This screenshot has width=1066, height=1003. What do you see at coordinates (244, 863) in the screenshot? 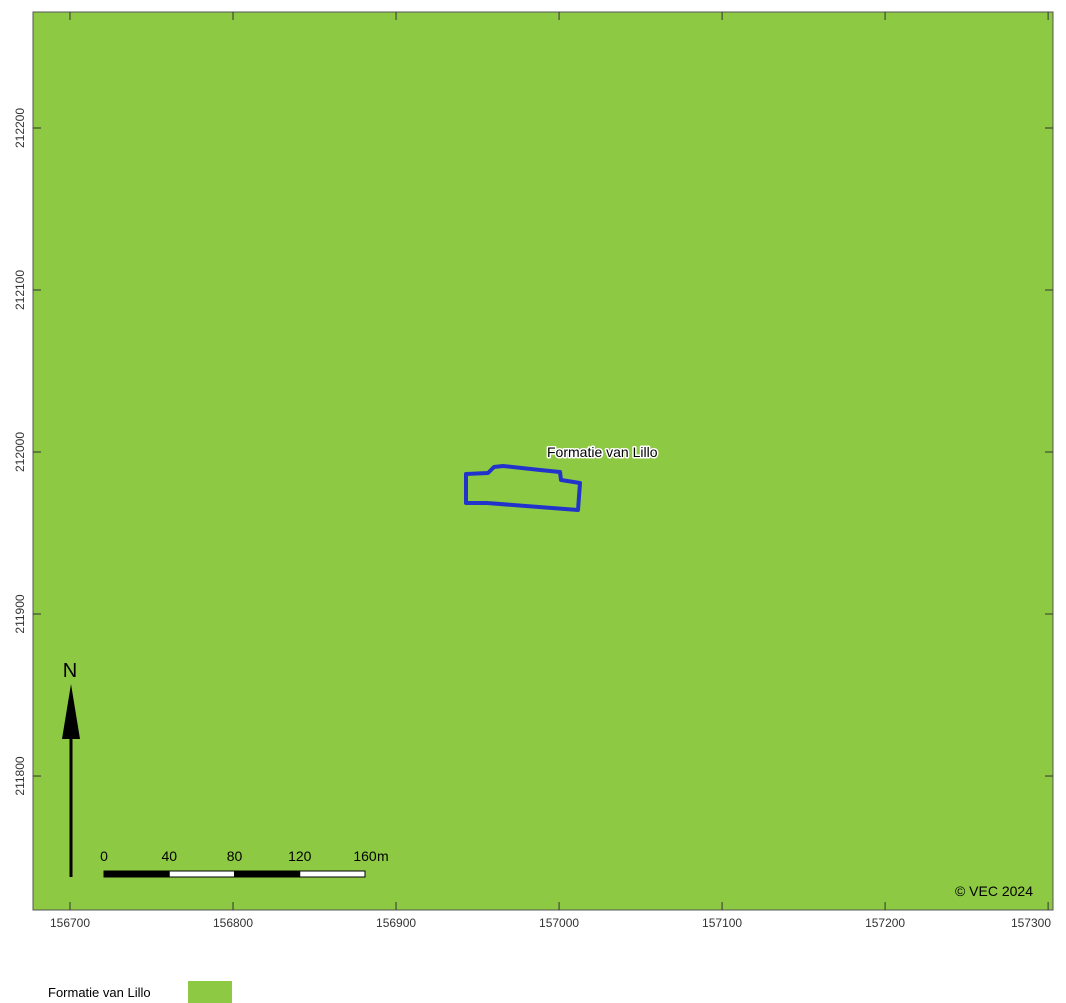
I see `scale-bar: 0 40 80 120 160 m` at bounding box center [244, 863].